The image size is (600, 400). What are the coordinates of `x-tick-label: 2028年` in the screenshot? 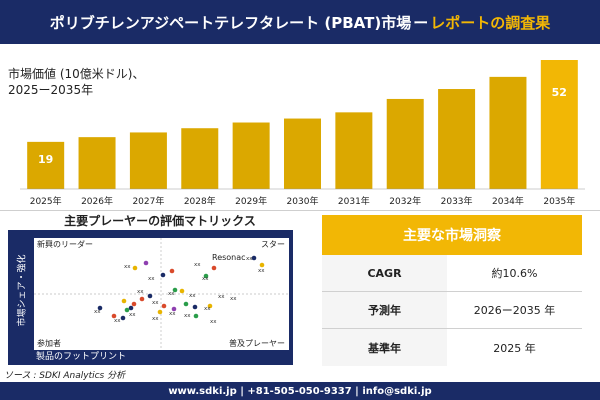 It's located at (200, 201).